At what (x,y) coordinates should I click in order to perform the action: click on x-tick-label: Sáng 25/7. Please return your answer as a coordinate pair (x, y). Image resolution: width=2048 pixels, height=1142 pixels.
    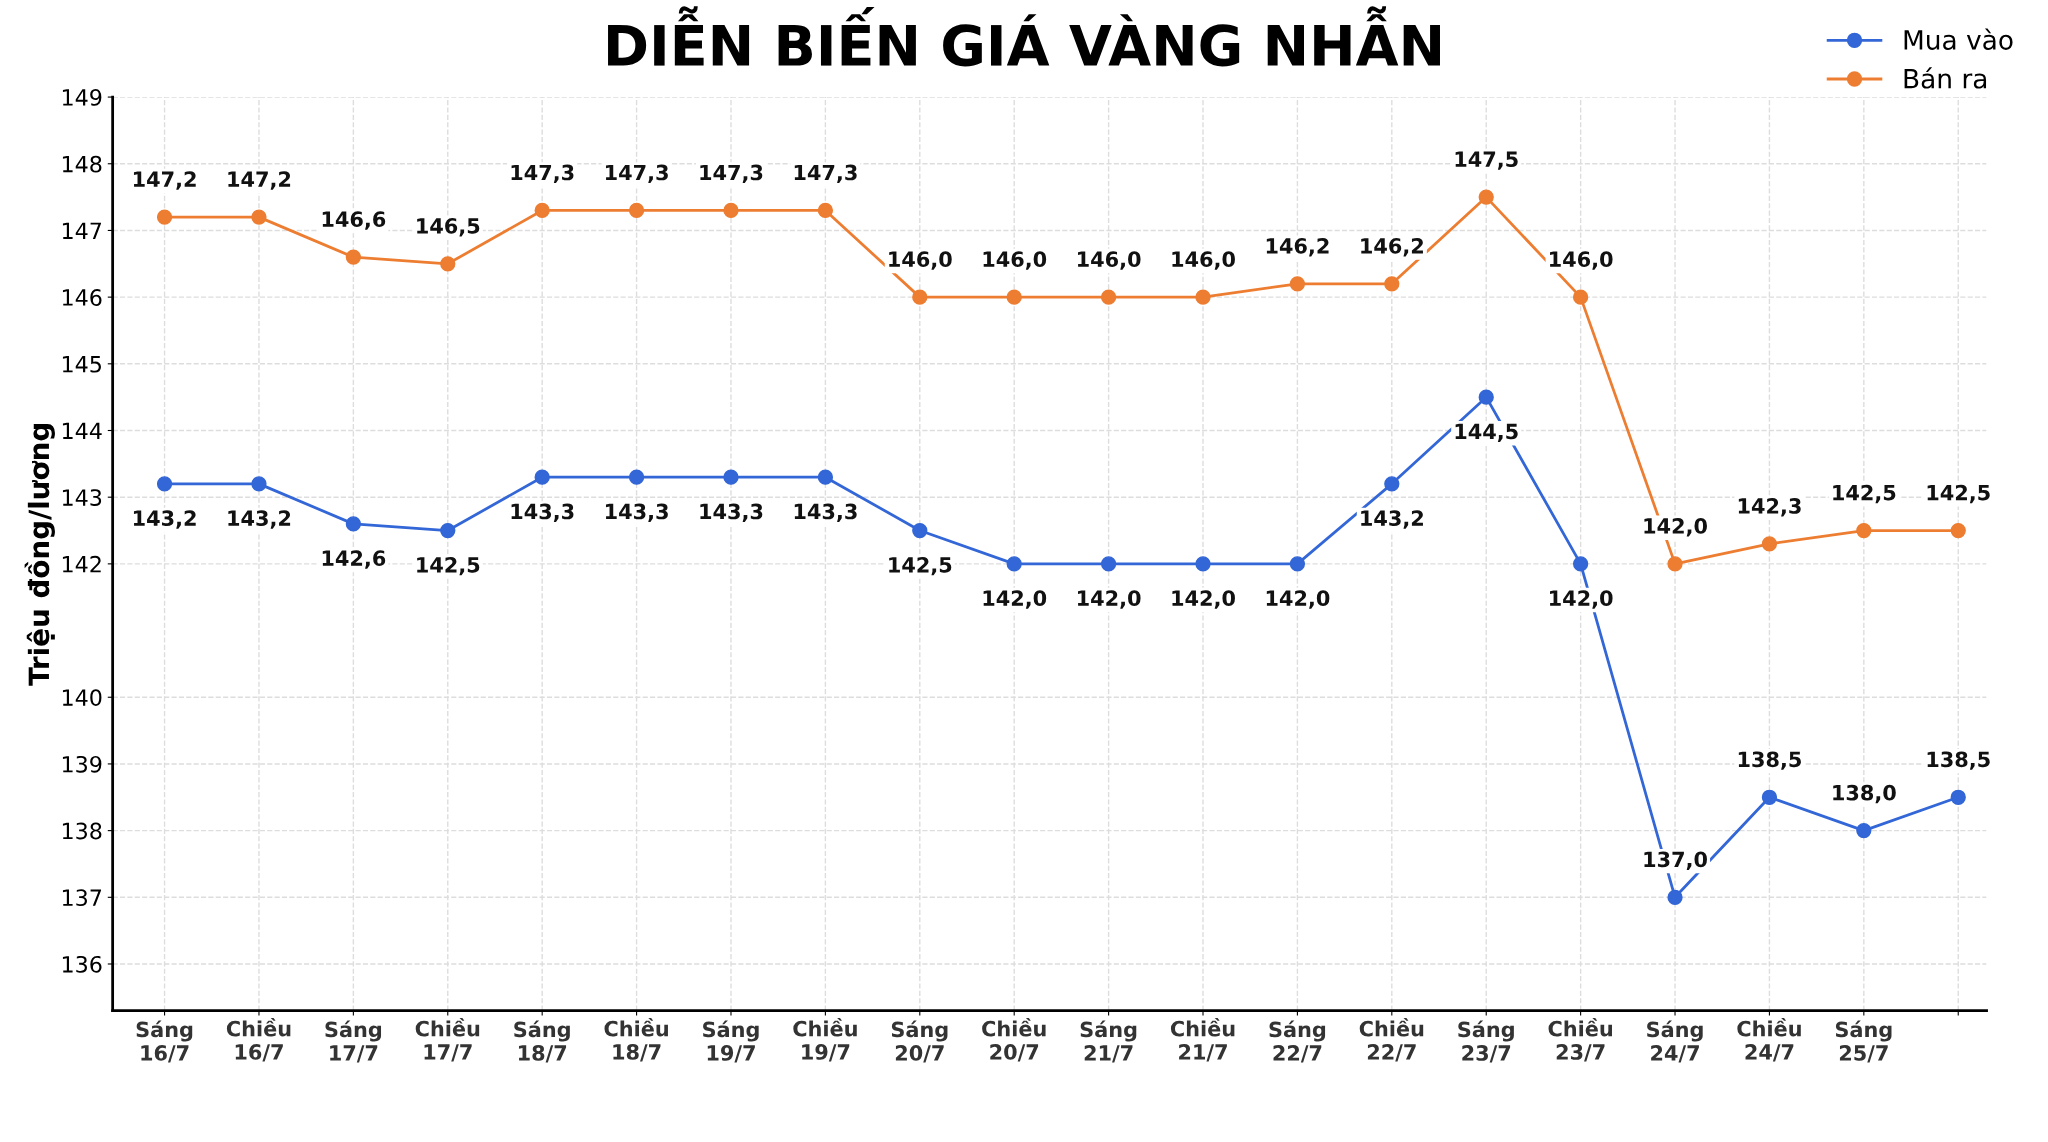
    Looking at the image, I should click on (1863, 1041).